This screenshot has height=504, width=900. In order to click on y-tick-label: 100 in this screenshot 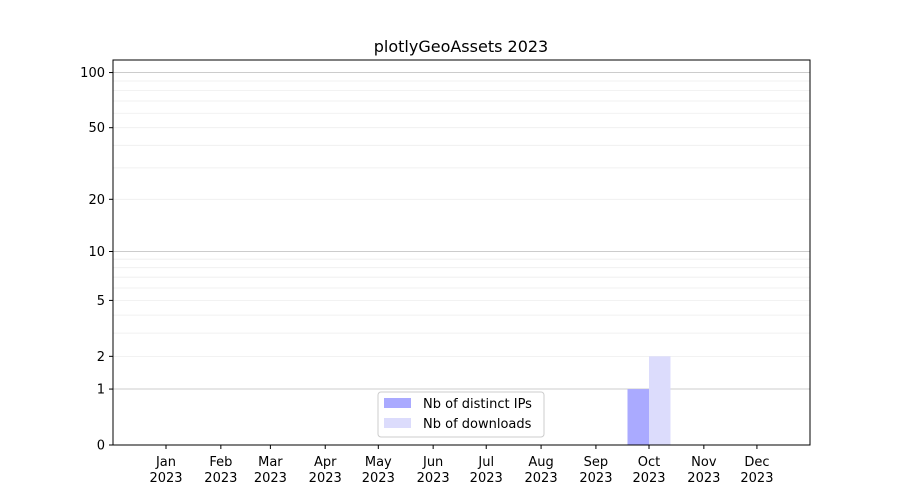, I will do `click(92, 73)`.